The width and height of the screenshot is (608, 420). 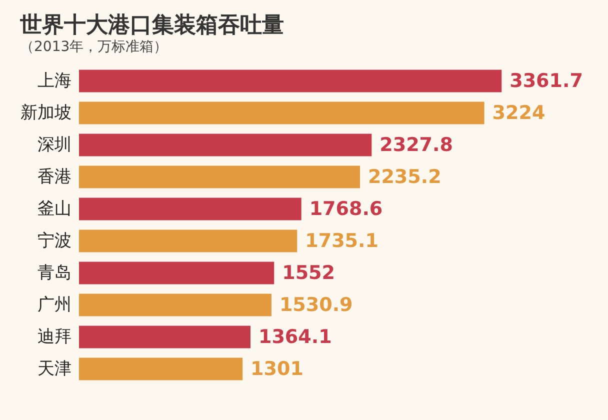 What do you see at coordinates (55, 209) in the screenshot?
I see `y-tick-label: 釜山` at bounding box center [55, 209].